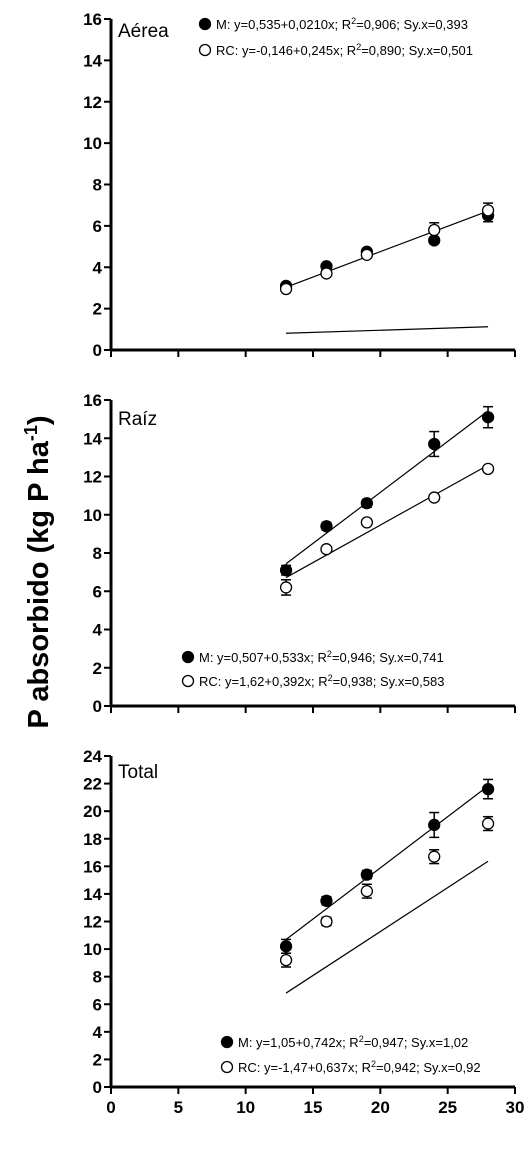 The image size is (529, 1151). What do you see at coordinates (92, 894) in the screenshot?
I see `panel-total-y-tick-label: 14` at bounding box center [92, 894].